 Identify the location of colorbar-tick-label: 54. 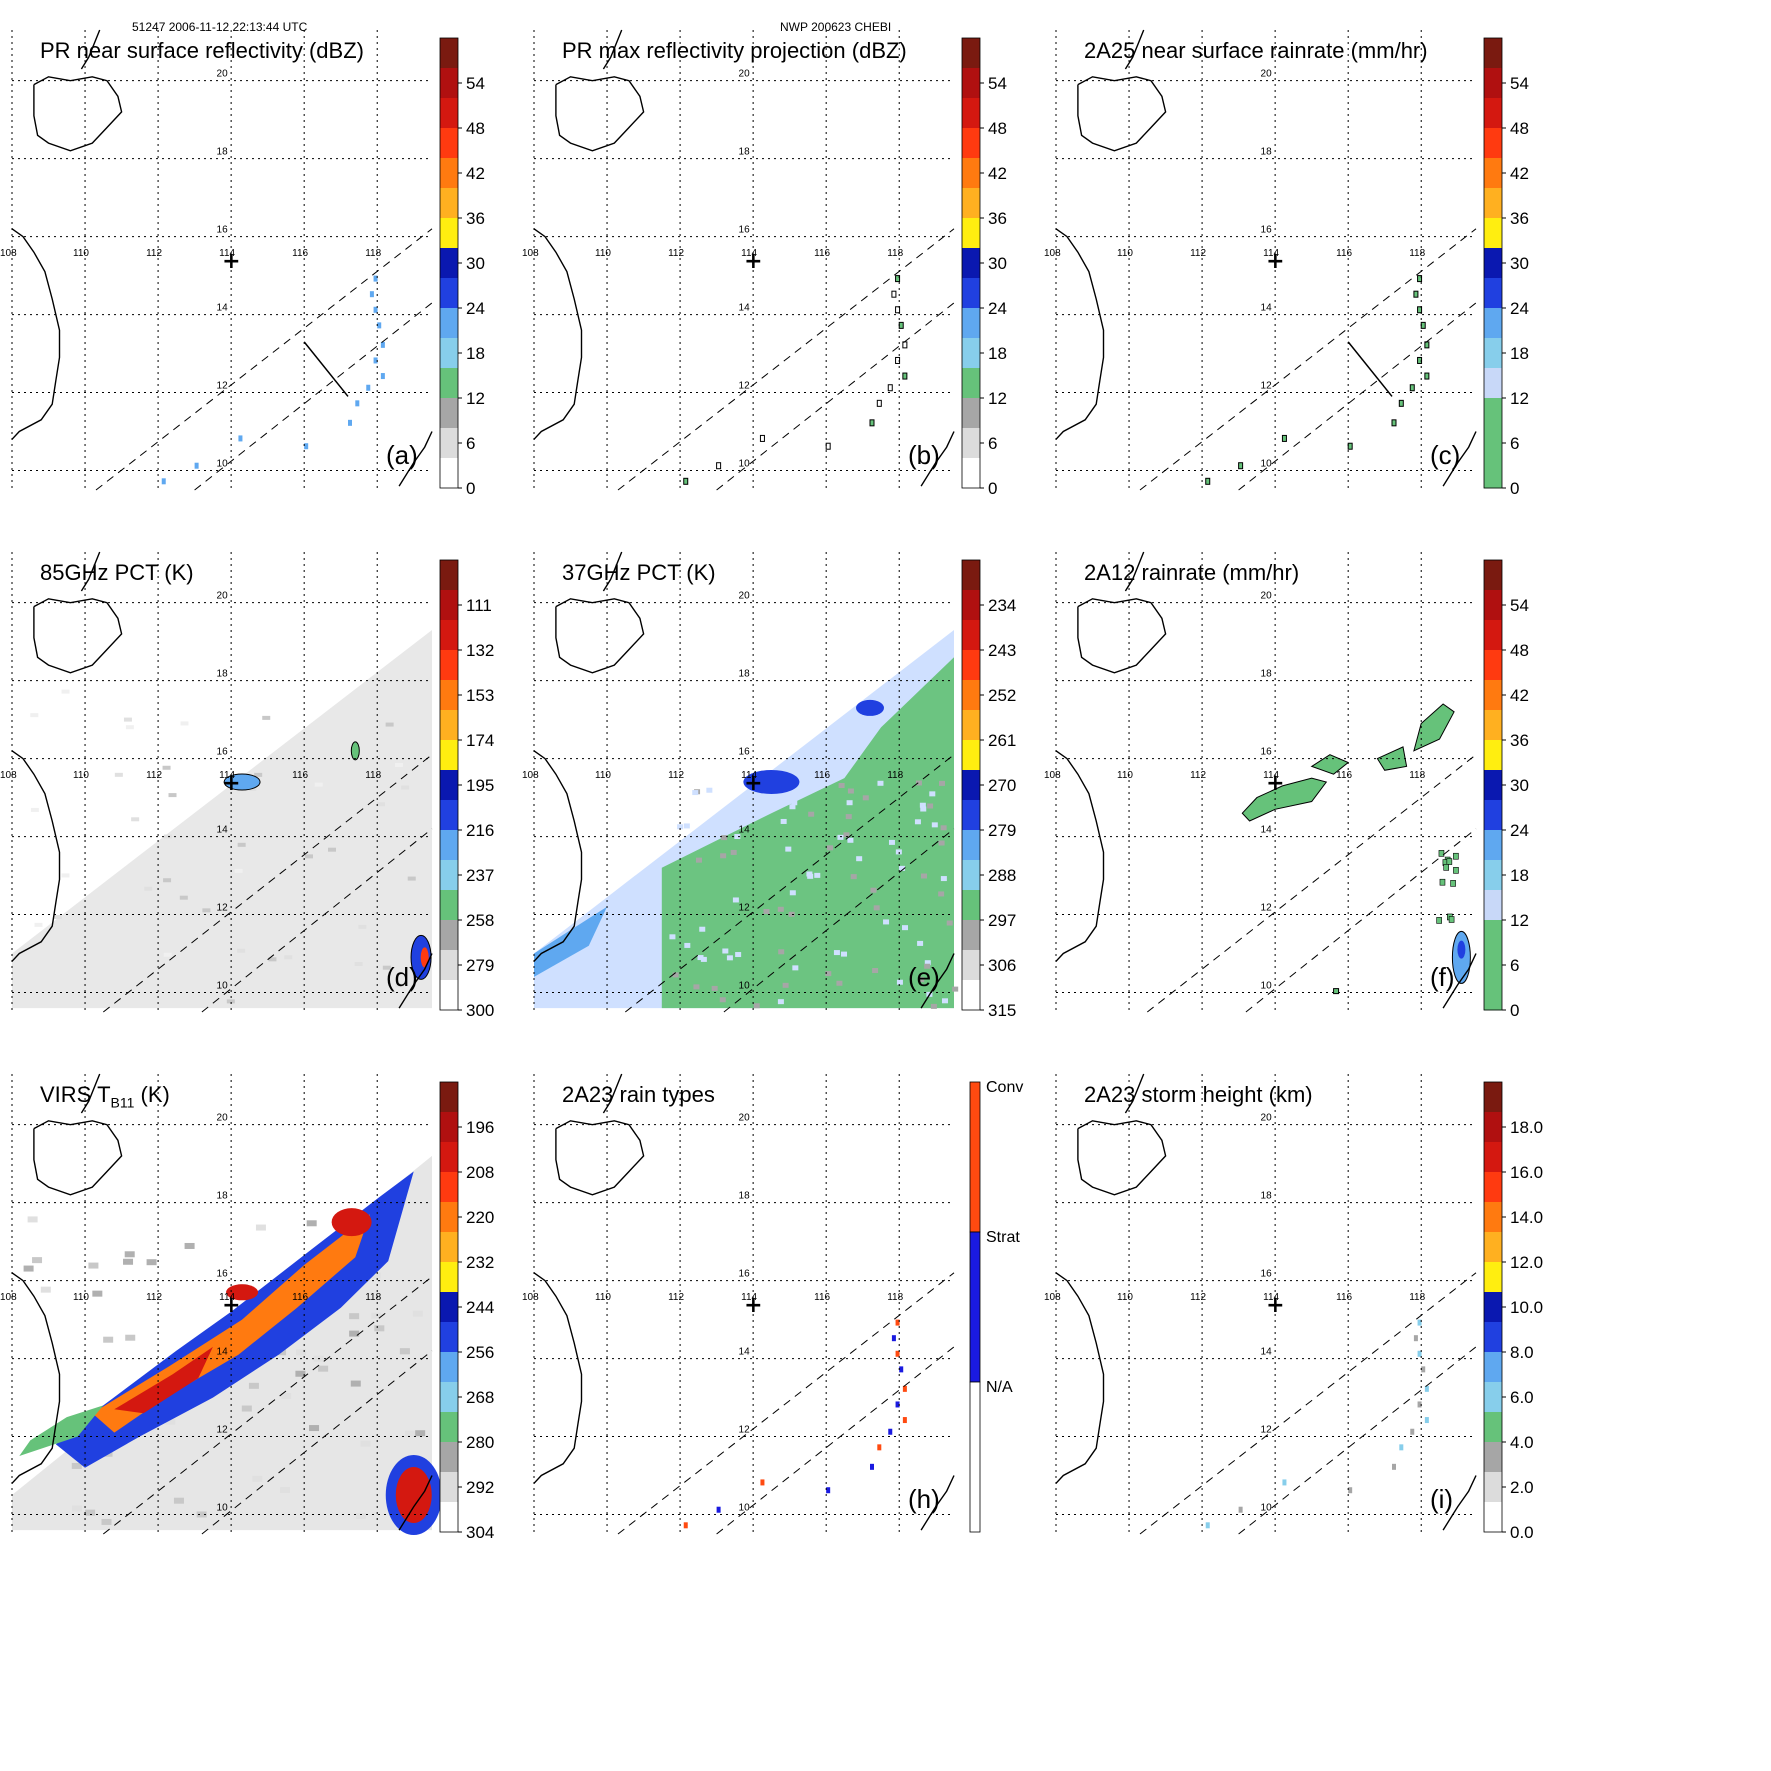
(997, 83).